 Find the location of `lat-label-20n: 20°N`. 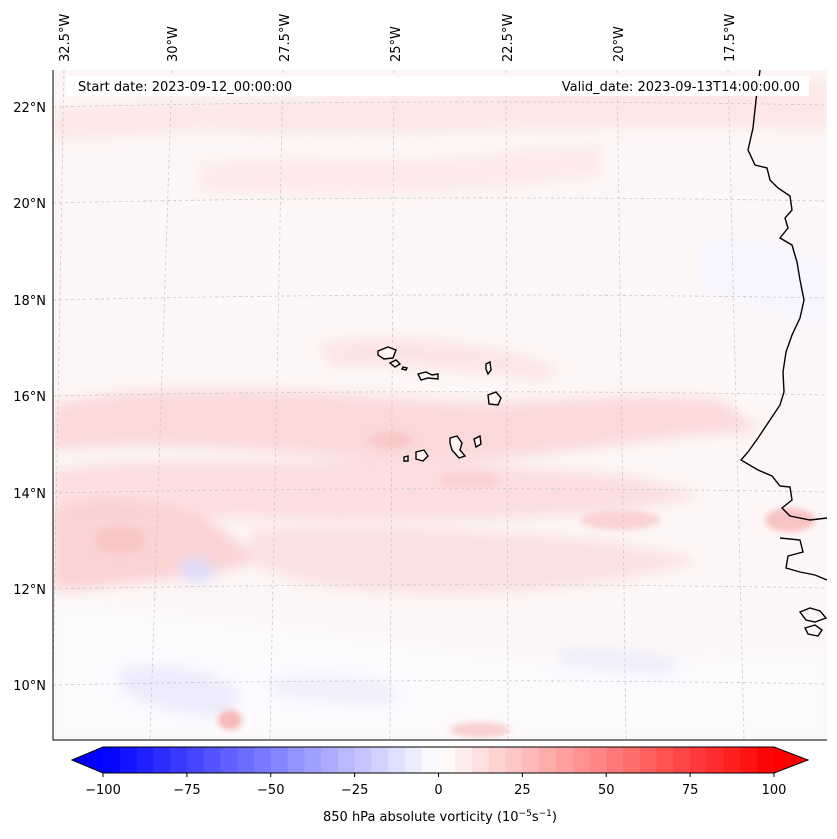

lat-label-20n: 20°N is located at coordinates (29, 204).